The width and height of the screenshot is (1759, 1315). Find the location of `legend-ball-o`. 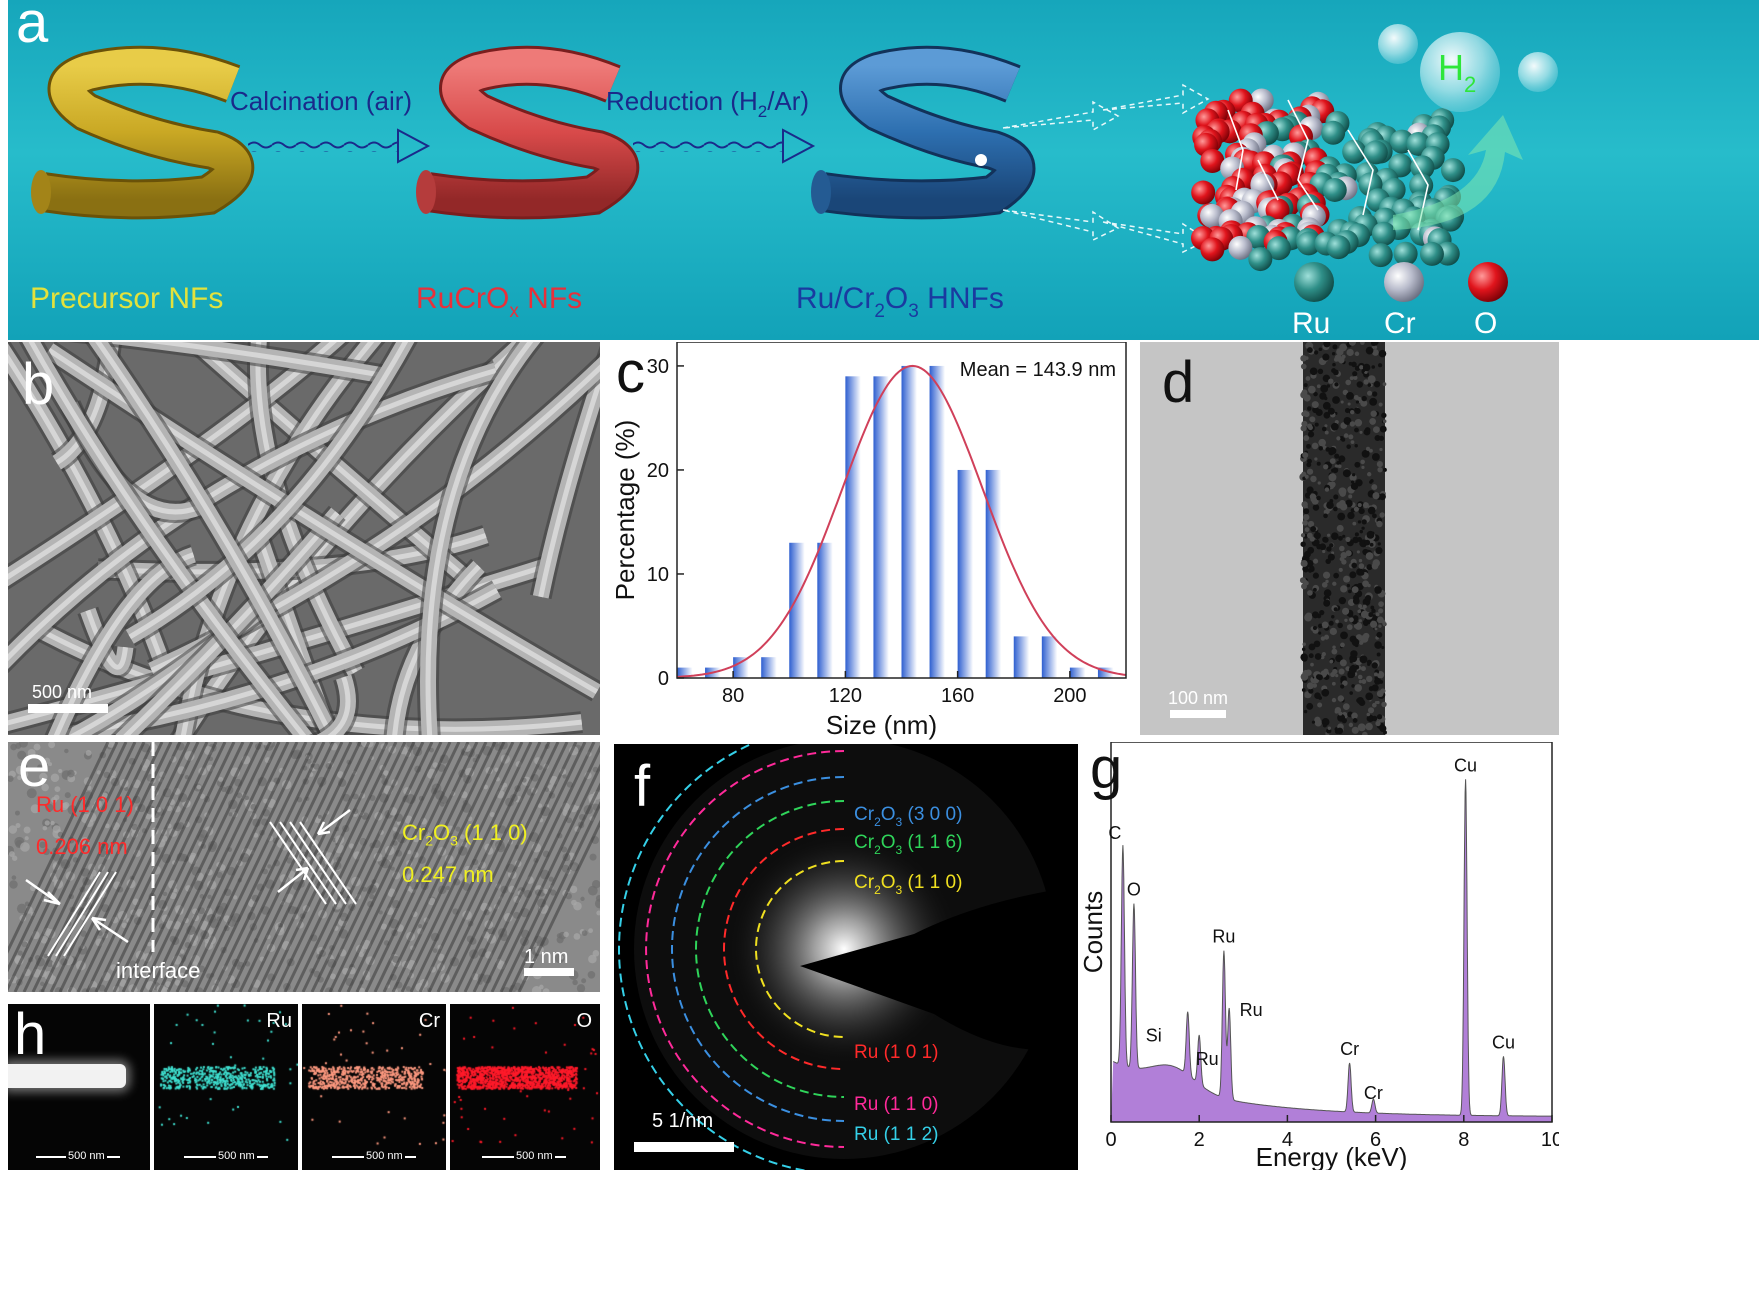

legend-ball-o is located at coordinates (1488, 282).